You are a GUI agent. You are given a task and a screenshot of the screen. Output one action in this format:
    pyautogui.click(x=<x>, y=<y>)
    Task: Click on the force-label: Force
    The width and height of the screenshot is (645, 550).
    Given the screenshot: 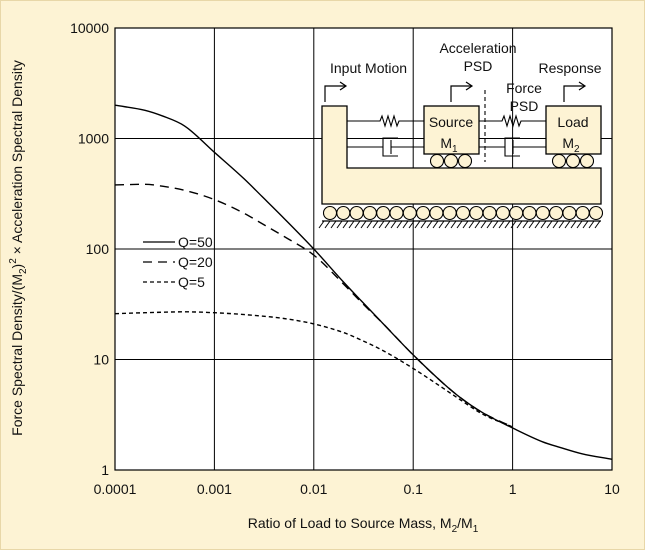 What is the action you would take?
    pyautogui.click(x=524, y=88)
    